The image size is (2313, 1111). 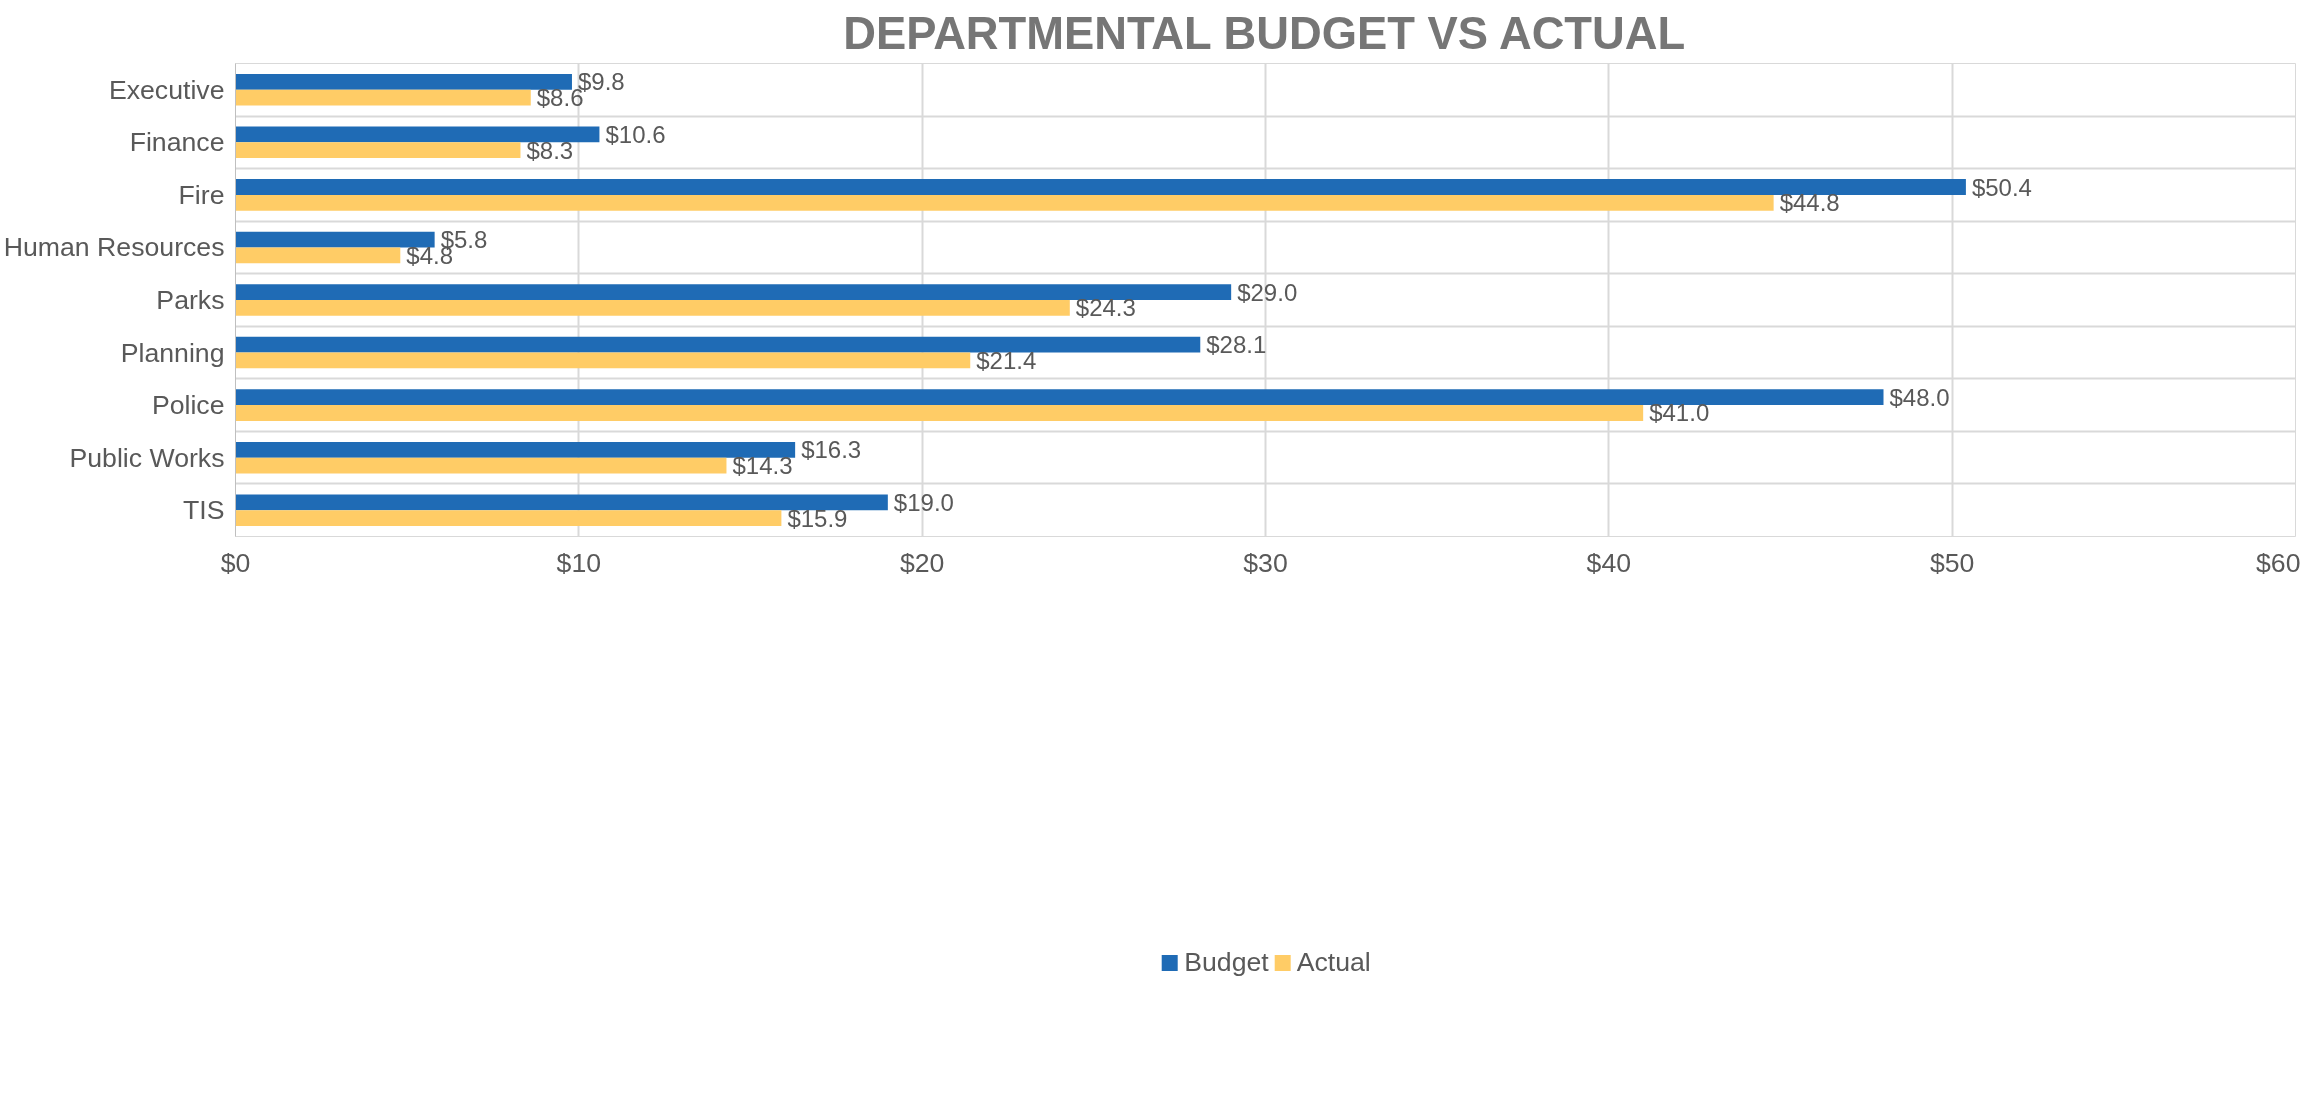 I want to click on y-tick-label: Fire, so click(x=201, y=194).